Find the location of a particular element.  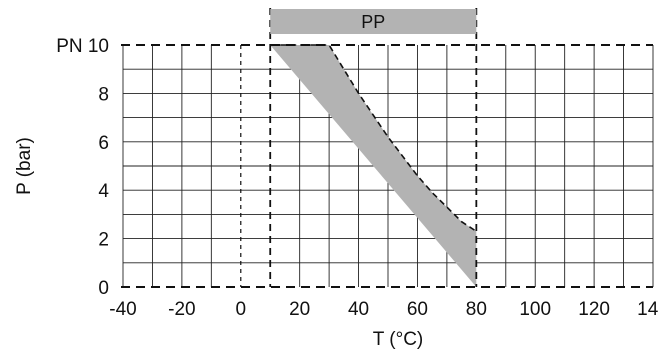

y-tick-label: 4 is located at coordinates (103, 191).